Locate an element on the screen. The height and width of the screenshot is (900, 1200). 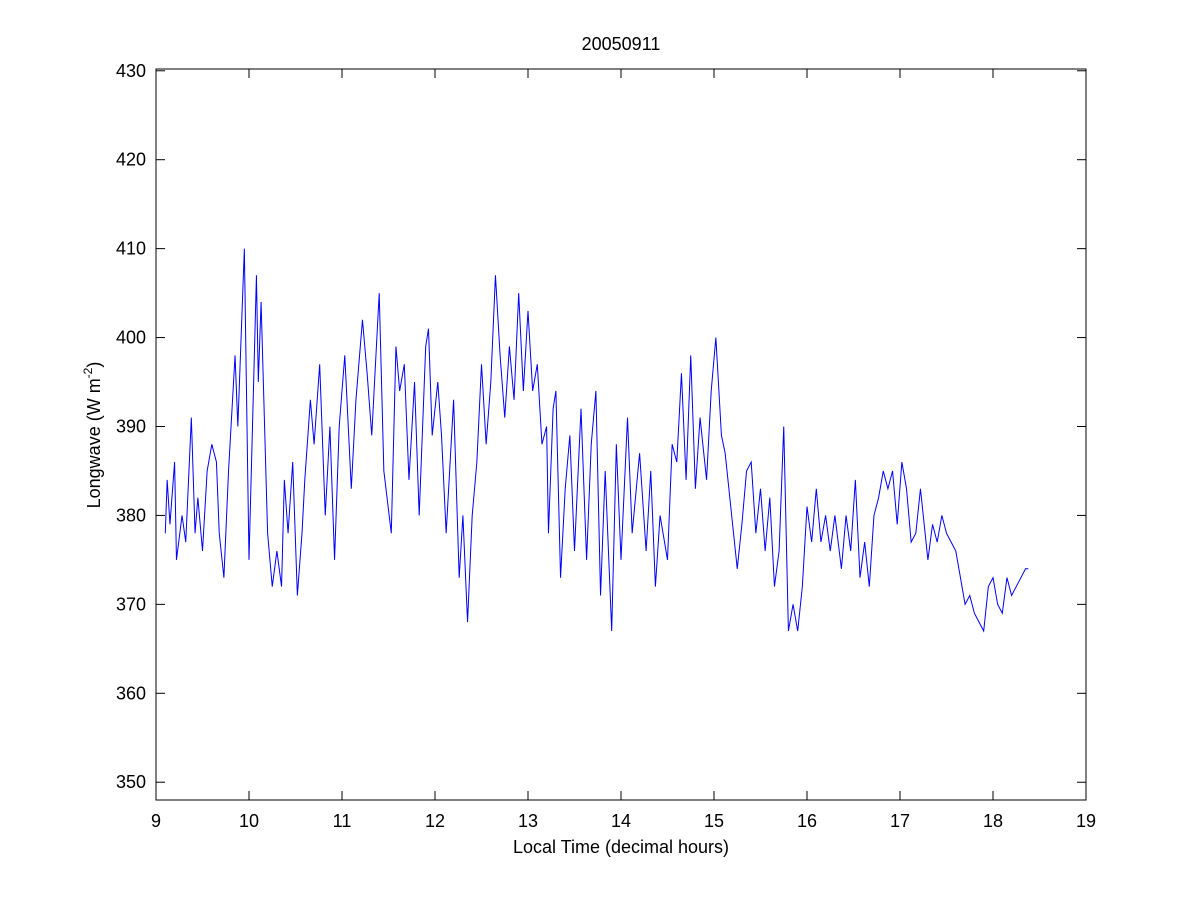
x-tick-label: 18 is located at coordinates (993, 821).